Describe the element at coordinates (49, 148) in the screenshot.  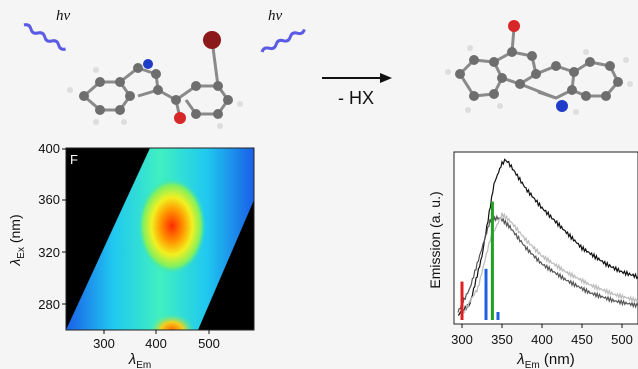
I see `y-tick-label: 400` at that location.